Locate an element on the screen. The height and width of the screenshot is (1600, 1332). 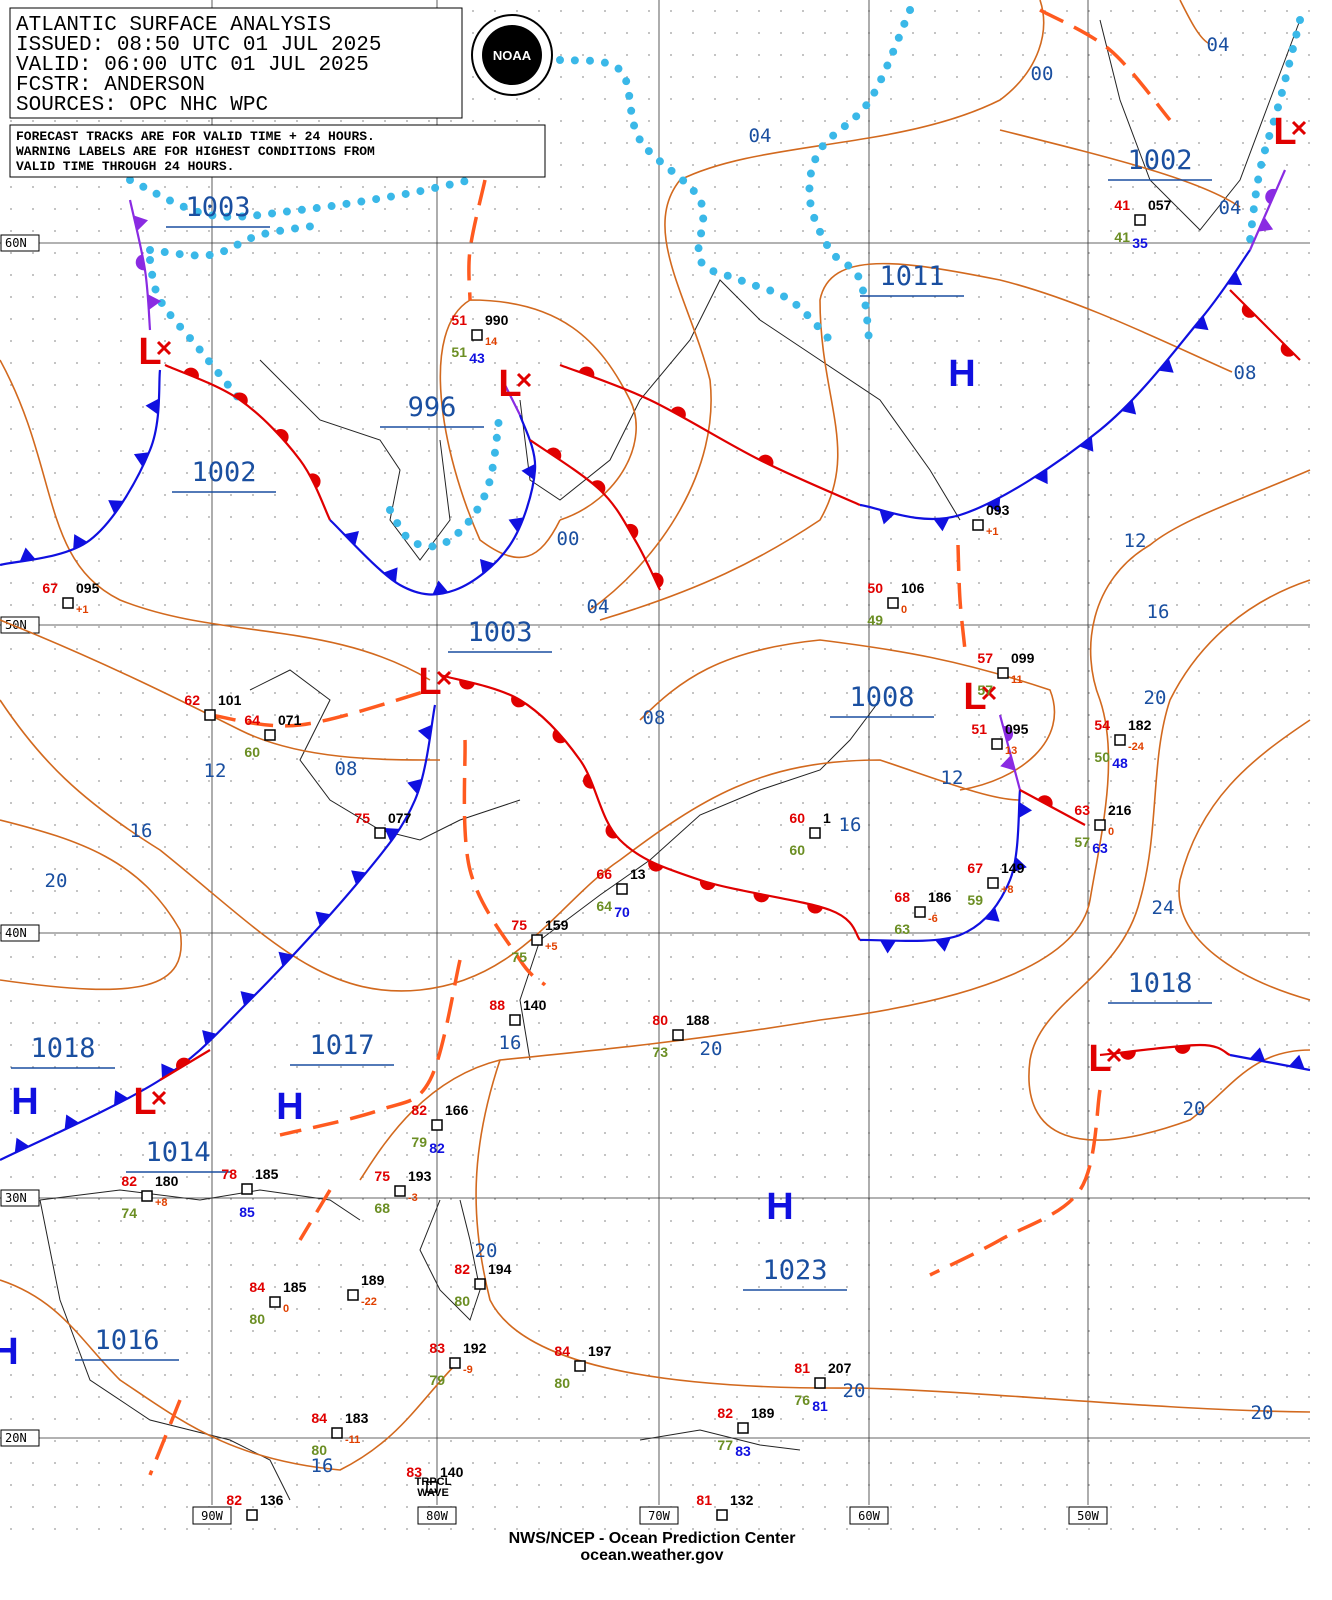
low-marker is located at coordinates (444, 678).